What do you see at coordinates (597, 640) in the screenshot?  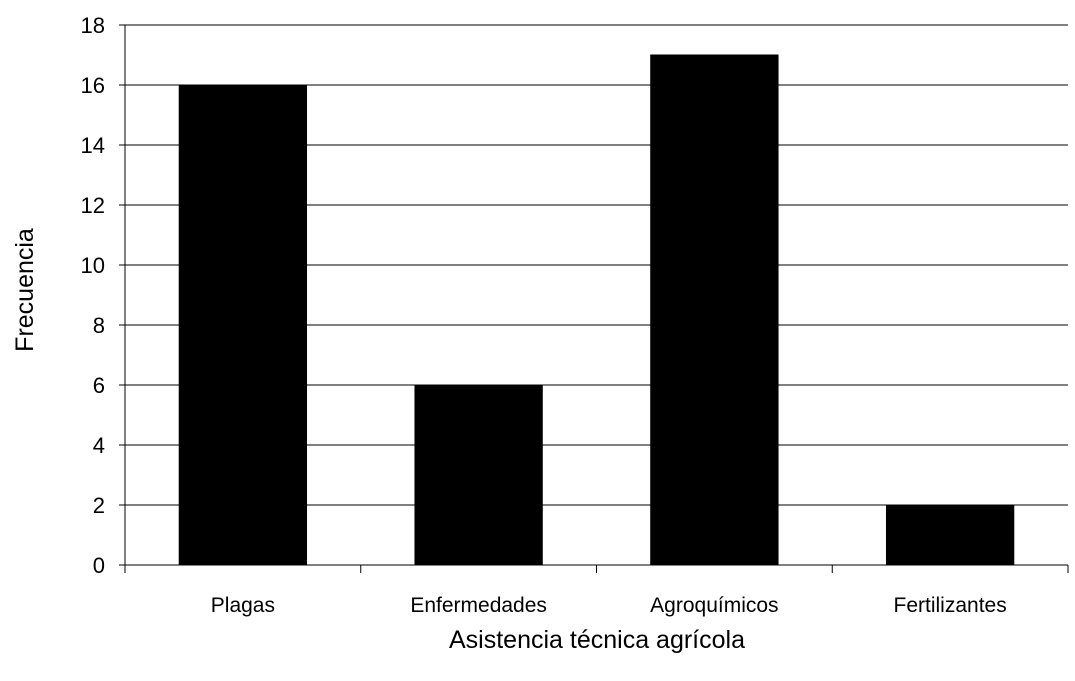 I see `x-axis-title: Asistencia técnica agrícola` at bounding box center [597, 640].